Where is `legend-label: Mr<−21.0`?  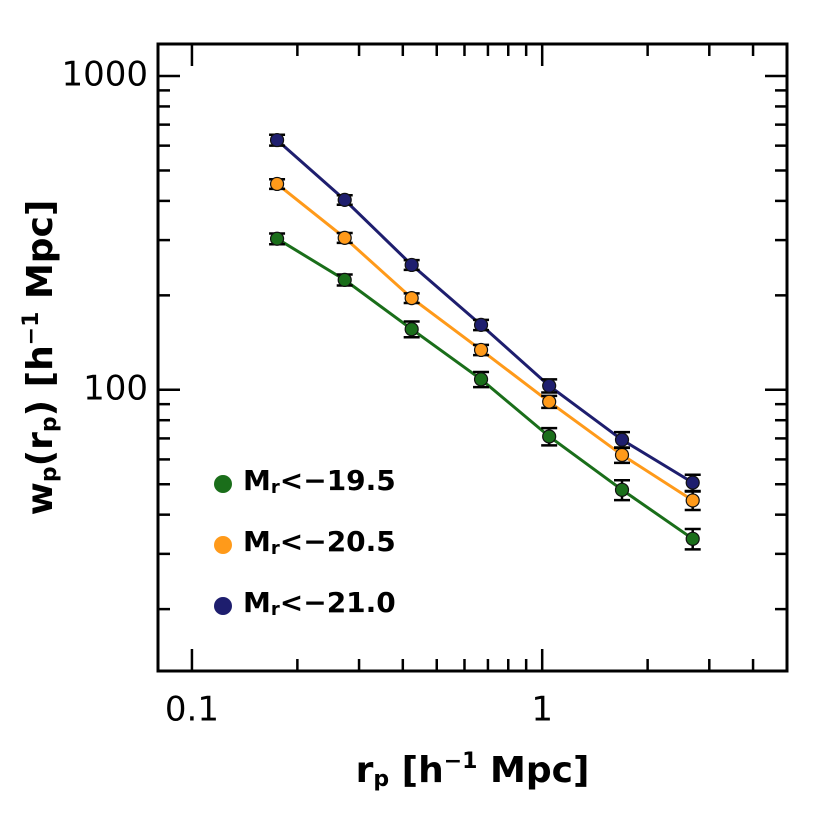
legend-label: Mr<−21.0 is located at coordinates (319, 603).